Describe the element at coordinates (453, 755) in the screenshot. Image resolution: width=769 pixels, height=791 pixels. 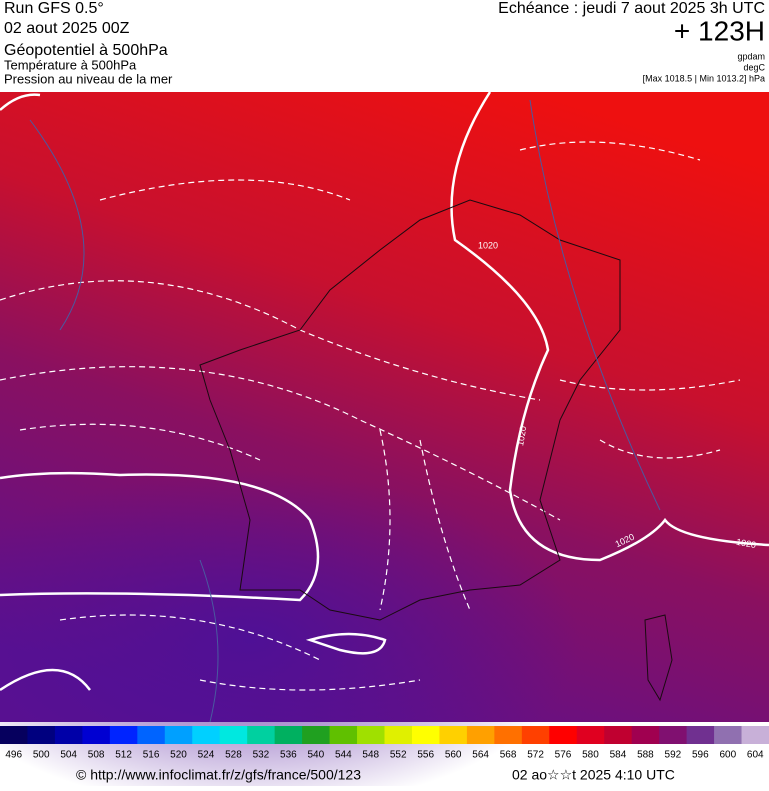
I see `colorbar-label: 560` at that location.